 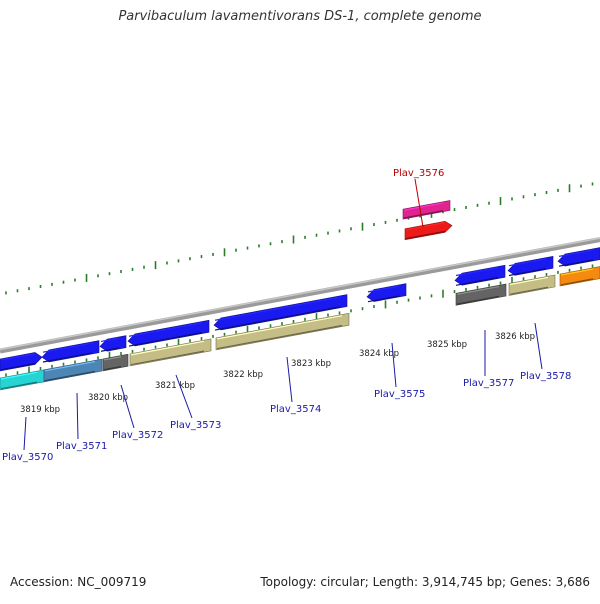 I want to click on gene-label: Plav_3575, so click(x=399, y=394).